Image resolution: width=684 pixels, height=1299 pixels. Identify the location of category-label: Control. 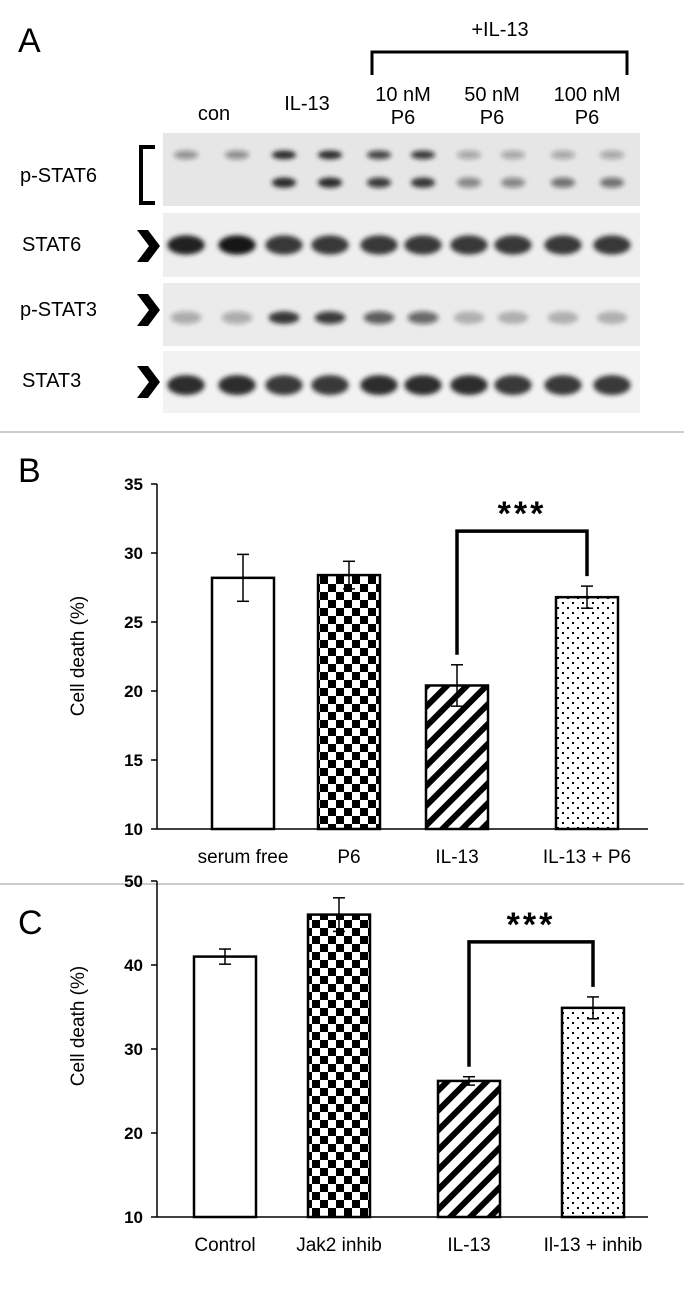
(224, 1245).